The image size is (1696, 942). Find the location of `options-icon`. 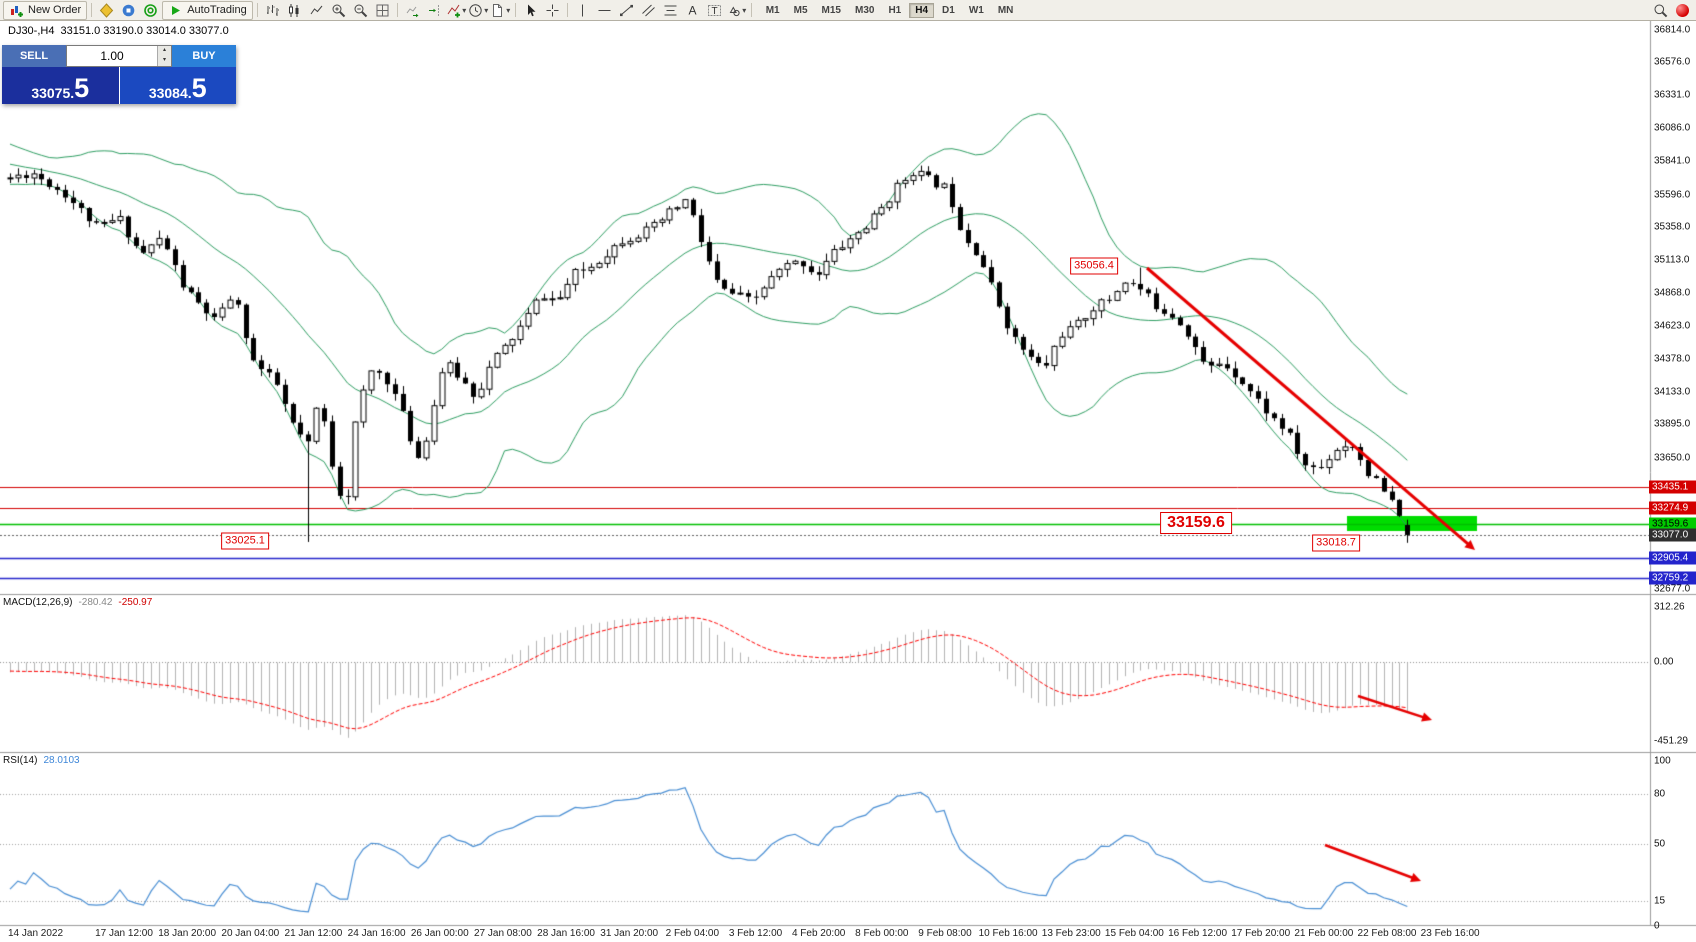

options-icon is located at coordinates (128, 10).